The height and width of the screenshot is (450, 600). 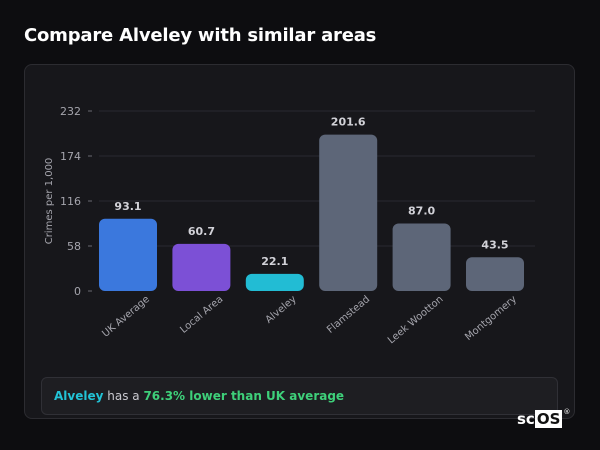 I want to click on x-tick-label: Alveley, so click(x=281, y=310).